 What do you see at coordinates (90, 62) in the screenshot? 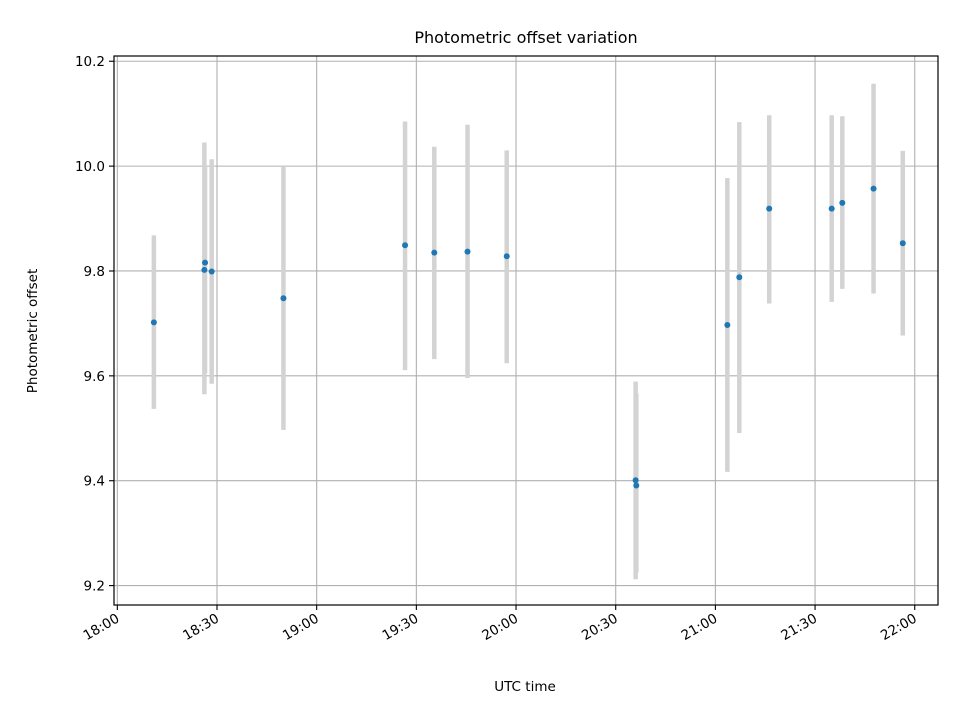
I see `y-tick-label: 10.2` at bounding box center [90, 62].